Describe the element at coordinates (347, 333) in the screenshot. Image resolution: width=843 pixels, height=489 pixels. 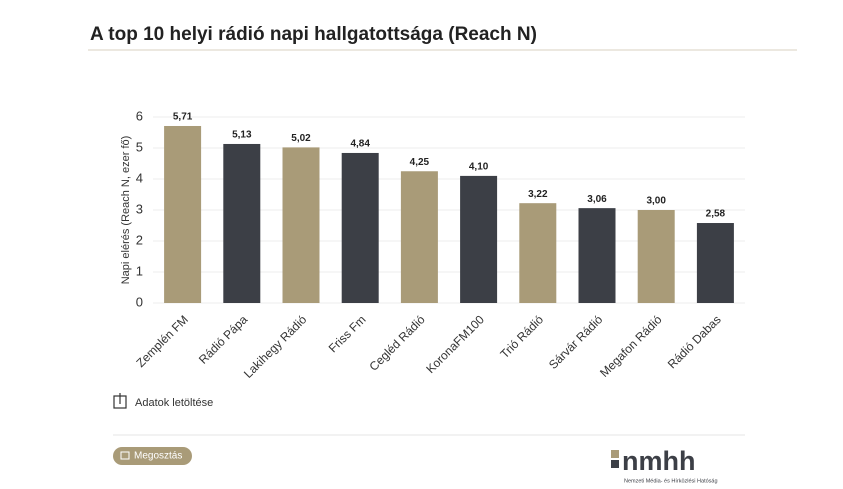
I see `x-tick-label: Friss Fm` at that location.